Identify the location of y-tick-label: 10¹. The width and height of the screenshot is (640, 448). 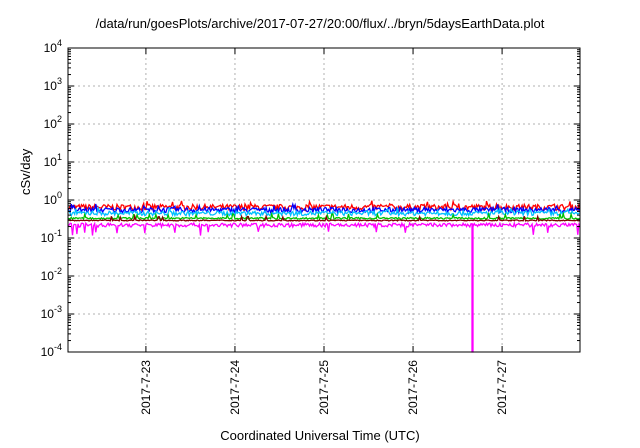
(53, 160).